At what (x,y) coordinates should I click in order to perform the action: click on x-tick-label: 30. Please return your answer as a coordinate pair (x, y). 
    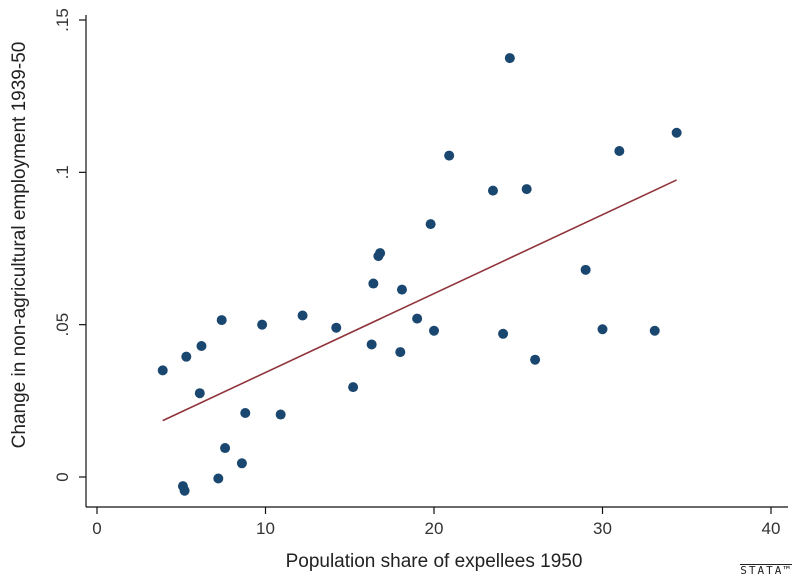
    Looking at the image, I should click on (602, 528).